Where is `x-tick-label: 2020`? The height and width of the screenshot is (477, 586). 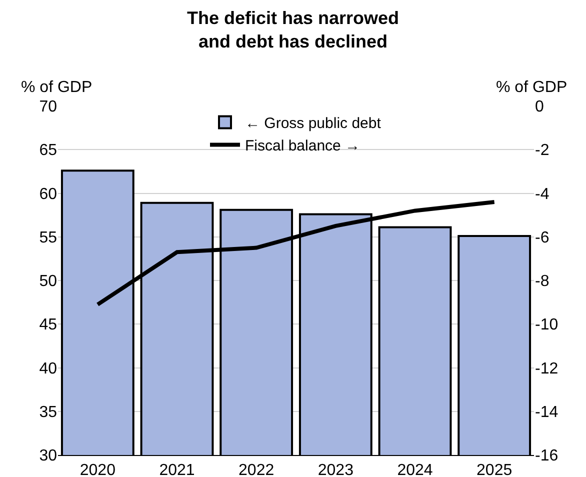 x-tick-label: 2020 is located at coordinates (98, 469).